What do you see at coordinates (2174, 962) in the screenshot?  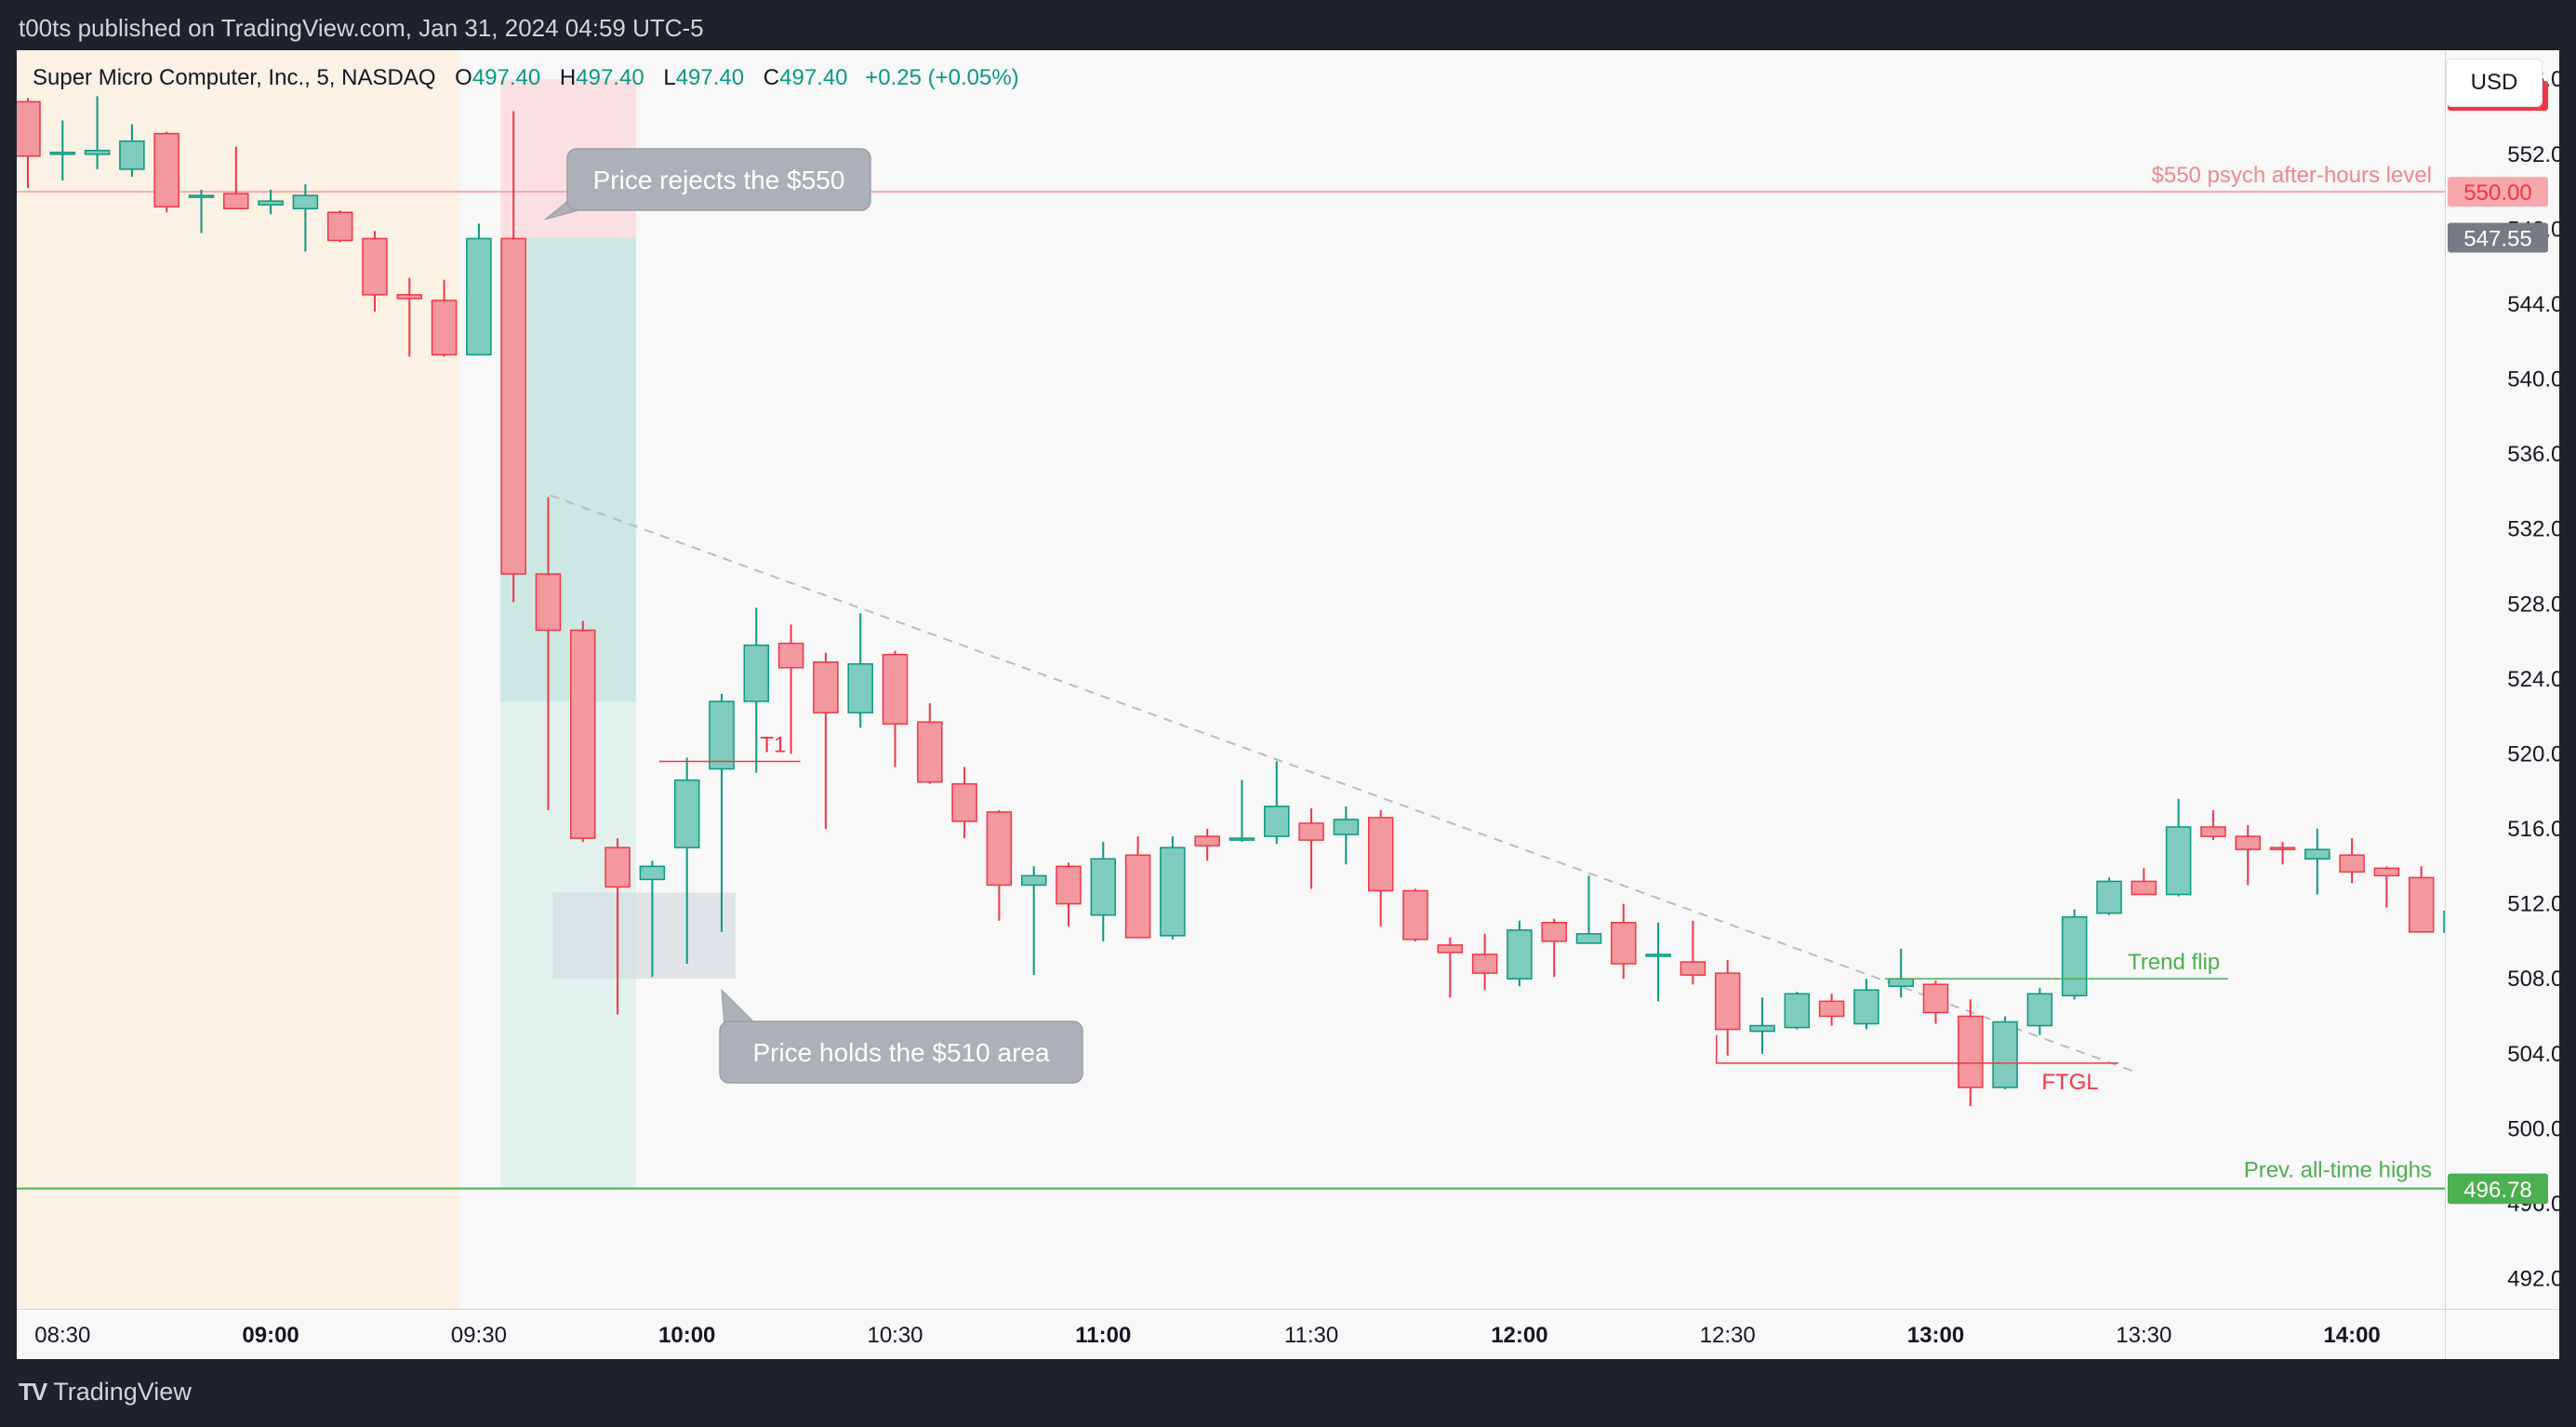 I see `trend-flip-label: Trend flip` at bounding box center [2174, 962].